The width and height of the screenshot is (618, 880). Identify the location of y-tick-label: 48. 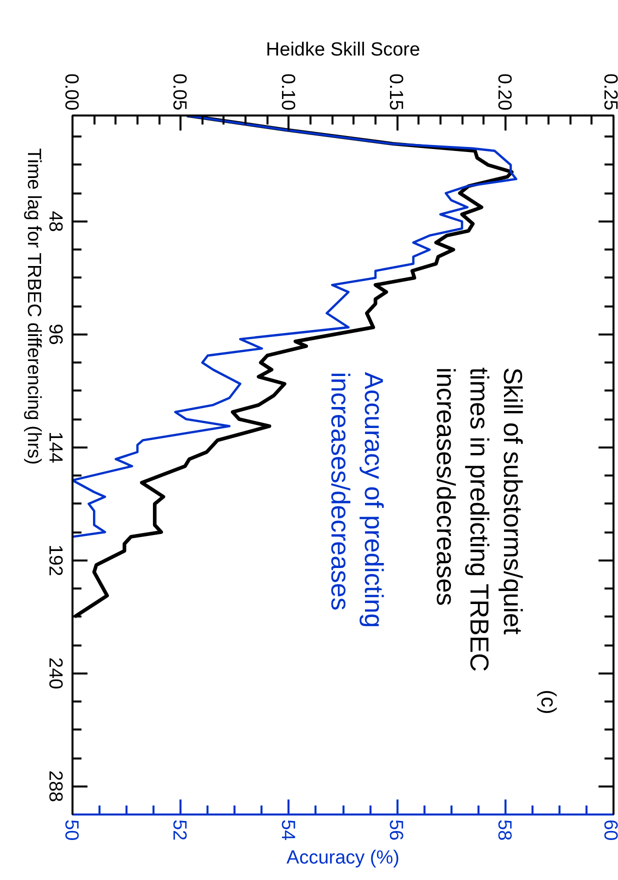
(55, 221).